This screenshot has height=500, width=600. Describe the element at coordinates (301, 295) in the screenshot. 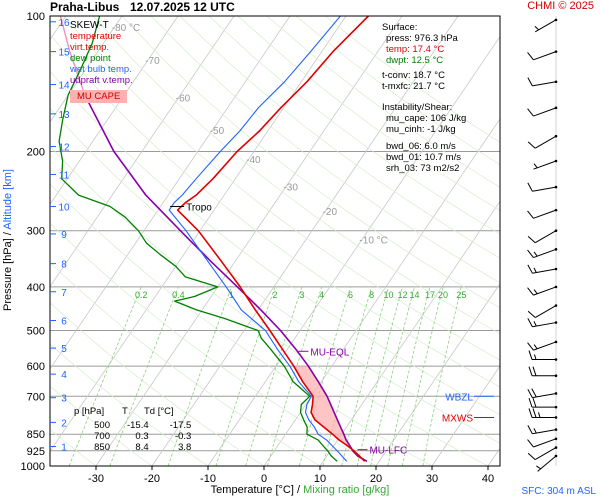

I see `mixing-ratio-label: 3` at that location.